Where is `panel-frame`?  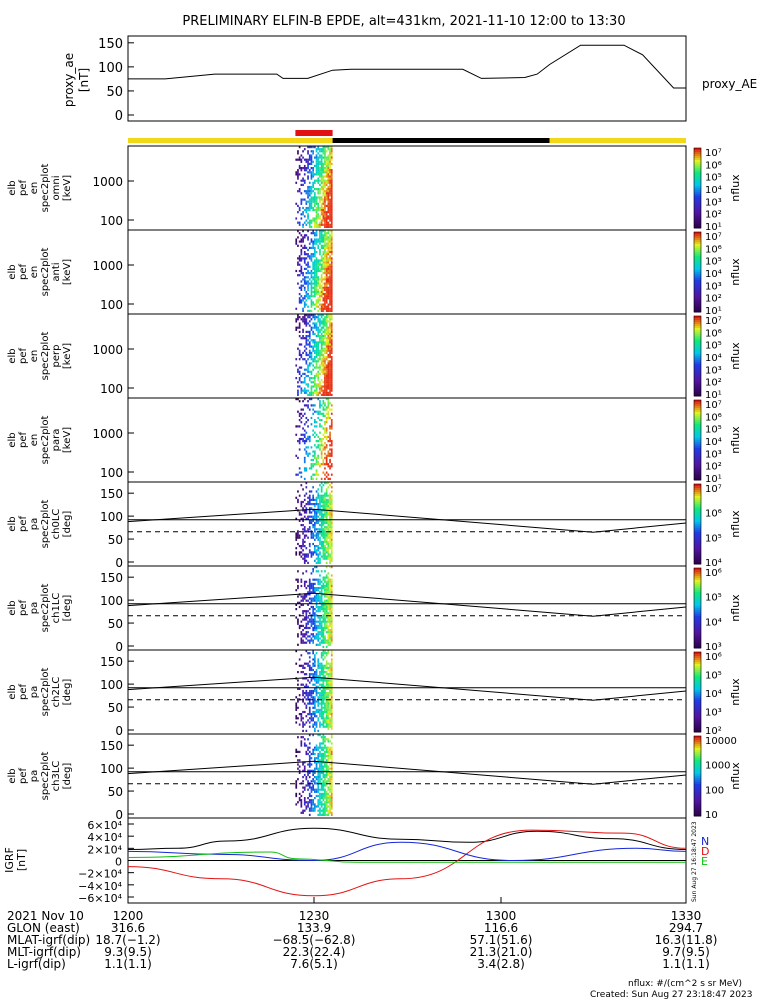
panel-frame is located at coordinates (407, 524).